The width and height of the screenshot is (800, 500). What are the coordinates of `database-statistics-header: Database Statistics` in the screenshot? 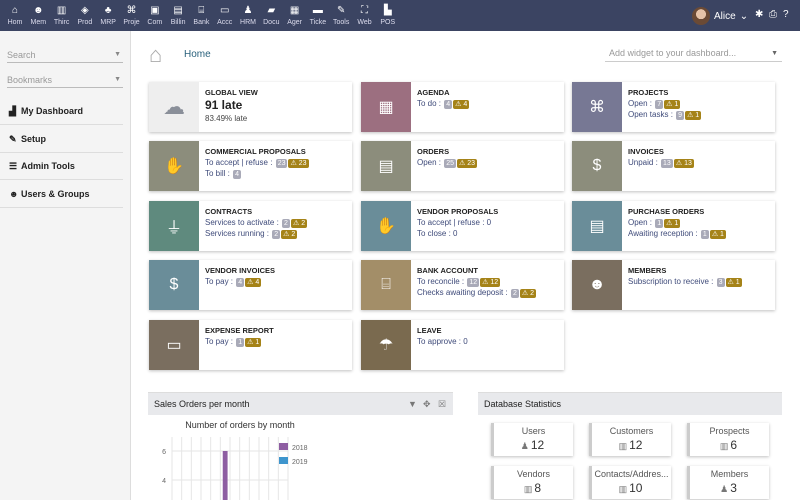 It's located at (630, 403).